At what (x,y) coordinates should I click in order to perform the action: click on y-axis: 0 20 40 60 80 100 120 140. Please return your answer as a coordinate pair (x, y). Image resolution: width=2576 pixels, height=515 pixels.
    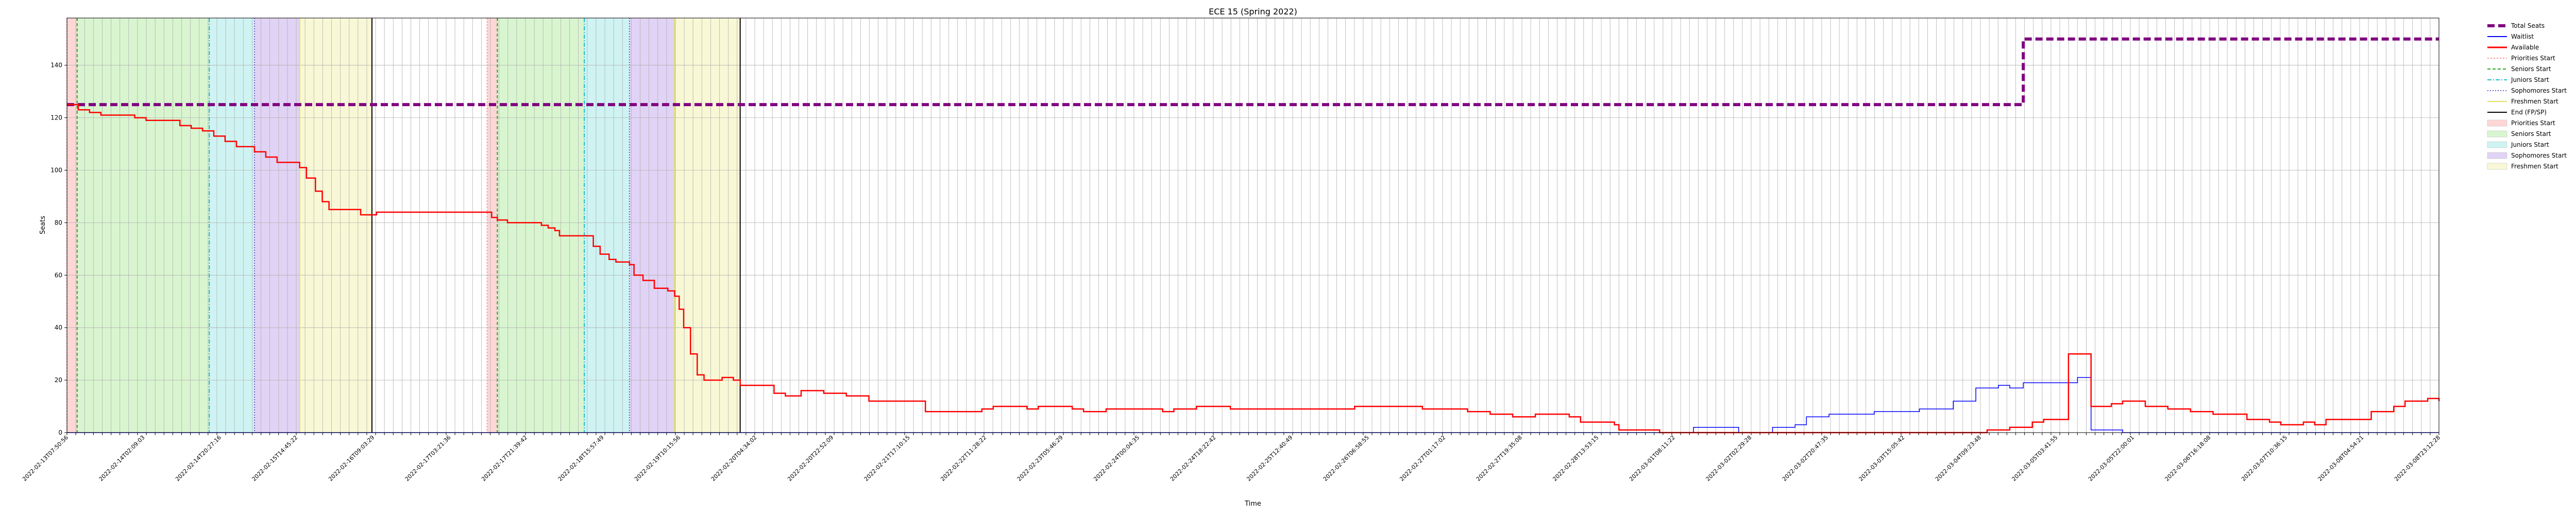
    Looking at the image, I should click on (59, 249).